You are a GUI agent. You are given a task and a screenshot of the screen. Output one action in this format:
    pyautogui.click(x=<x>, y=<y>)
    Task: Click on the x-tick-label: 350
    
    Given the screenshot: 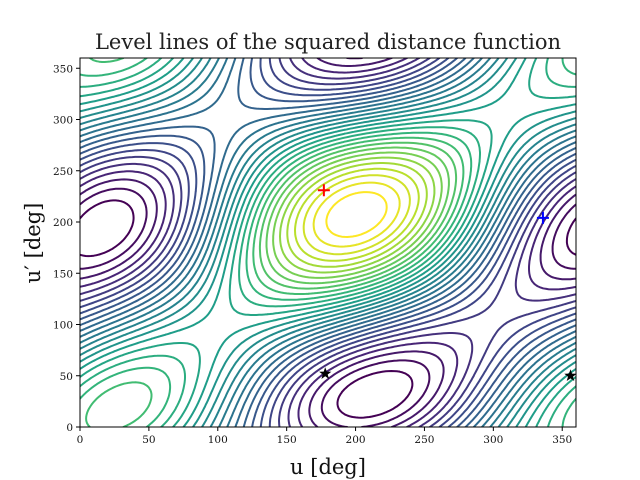 What is the action you would take?
    pyautogui.click(x=562, y=440)
    